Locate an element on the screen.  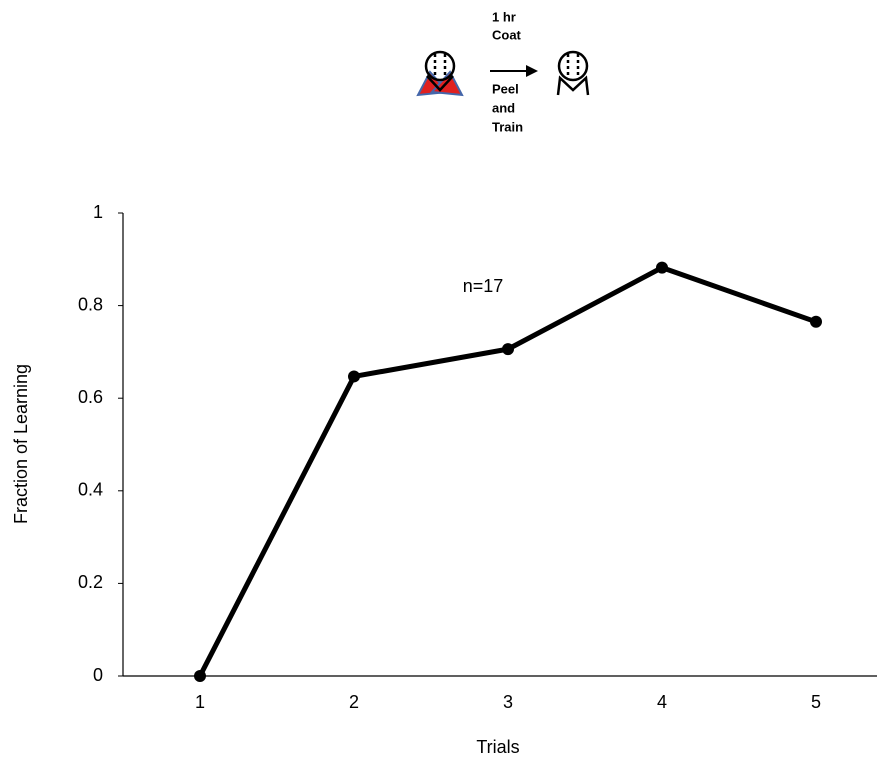
x-axis-label: Trials is located at coordinates (497, 747).